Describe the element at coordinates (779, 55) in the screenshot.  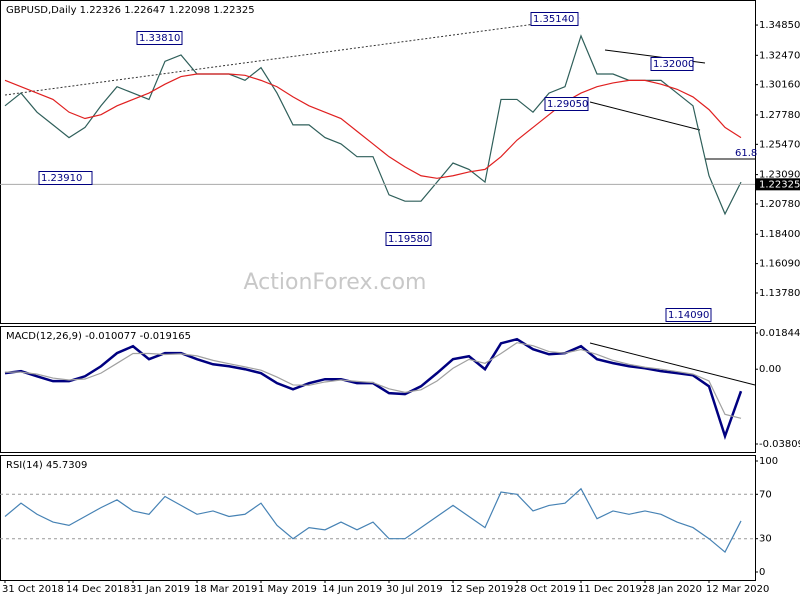
I see `y-tick-label: 1.32470` at that location.